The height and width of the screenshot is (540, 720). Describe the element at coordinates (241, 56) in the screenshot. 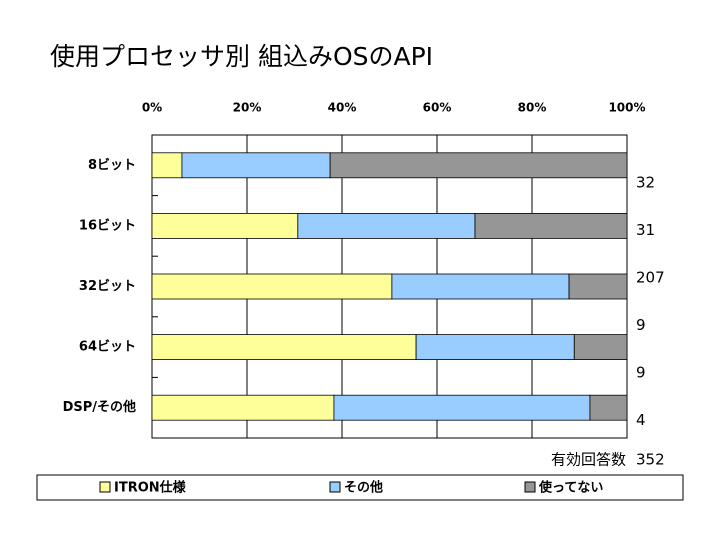

I see `chart-title: 使用プロセッサ別 組込みOSのAPI` at that location.